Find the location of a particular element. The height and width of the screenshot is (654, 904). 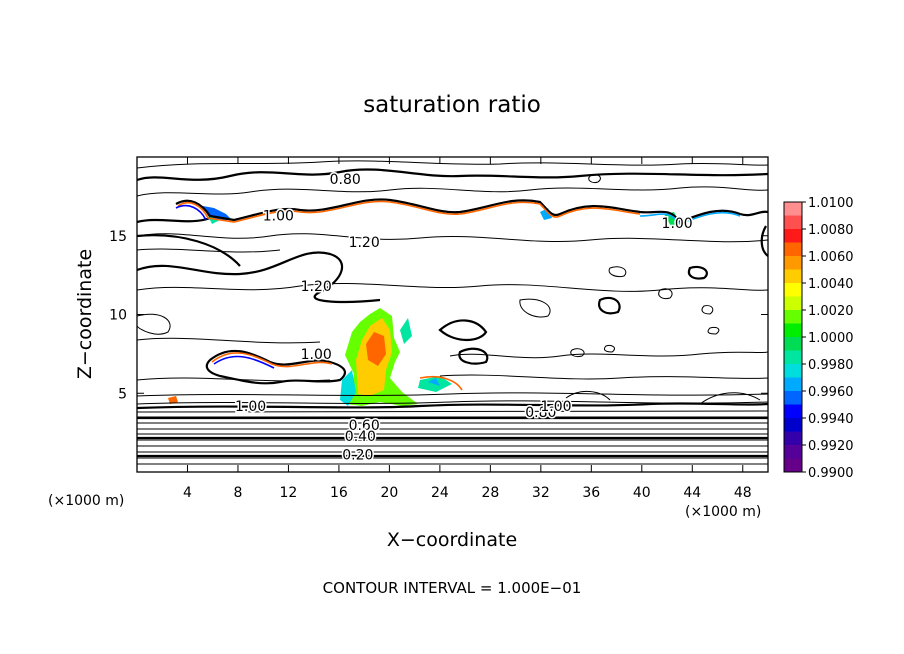

colorbar-tick-label: 1.0060 is located at coordinates (831, 257).